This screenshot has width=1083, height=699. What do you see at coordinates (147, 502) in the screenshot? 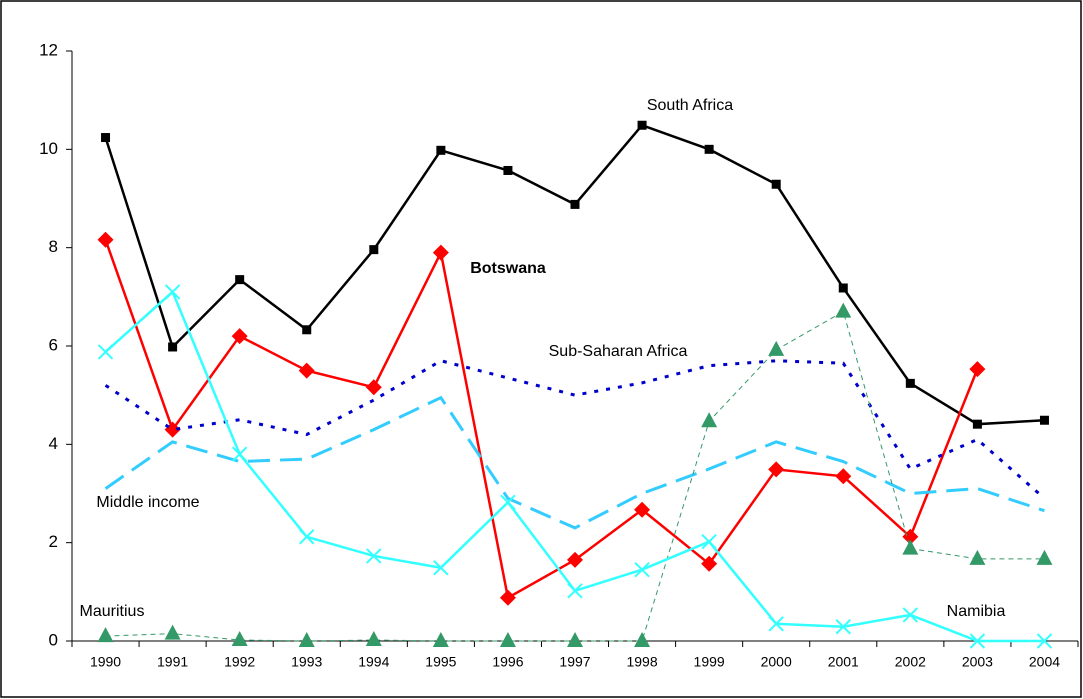
I see `series-label: Middle income` at bounding box center [147, 502].